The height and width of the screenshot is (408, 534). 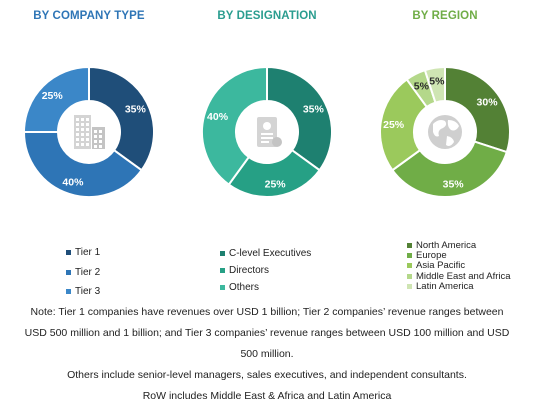 I want to click on region-legend-item-middle-east-and-africa: Middle East and Africa, so click(x=459, y=276).